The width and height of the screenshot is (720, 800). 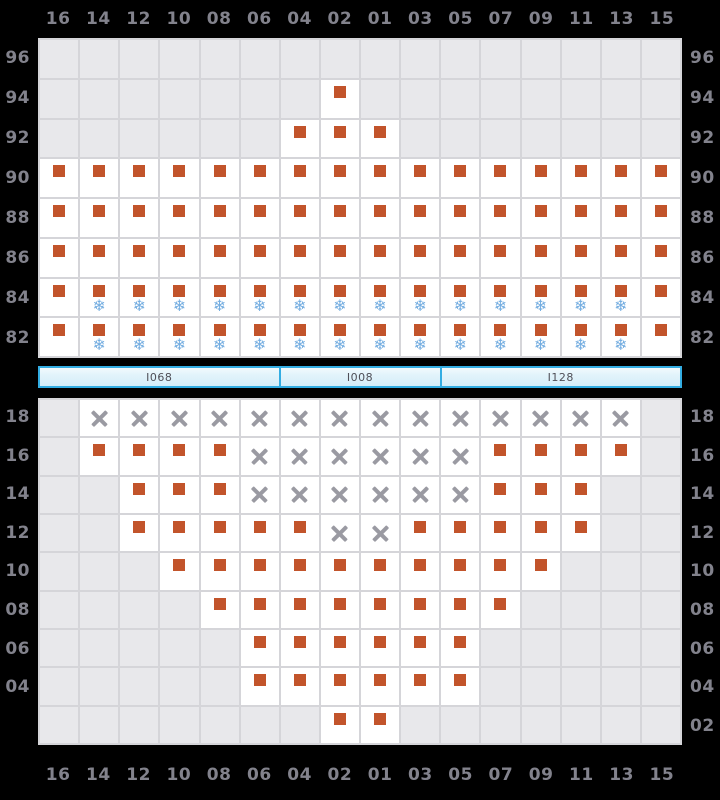 I want to click on procedure-span: I128, so click(x=560, y=377).